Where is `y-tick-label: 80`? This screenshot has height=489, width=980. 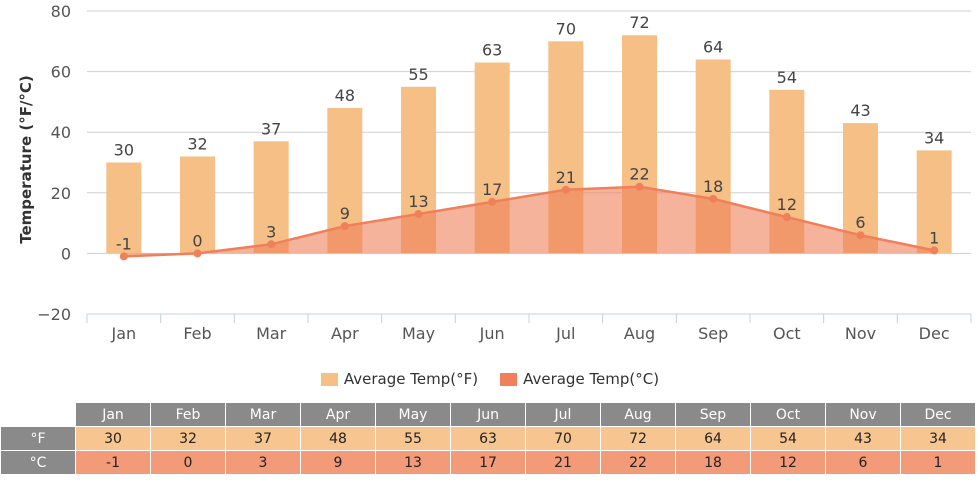
y-tick-label: 80 is located at coordinates (61, 11).